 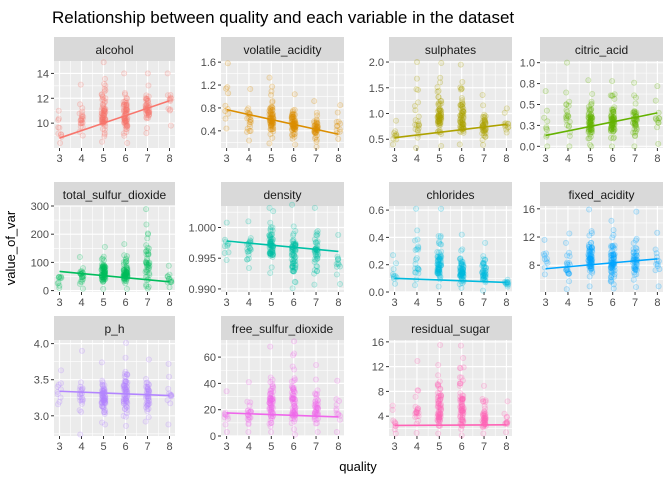 What do you see at coordinates (601, 50) in the screenshot?
I see `facet-strip-label: citric_acid` at bounding box center [601, 50].